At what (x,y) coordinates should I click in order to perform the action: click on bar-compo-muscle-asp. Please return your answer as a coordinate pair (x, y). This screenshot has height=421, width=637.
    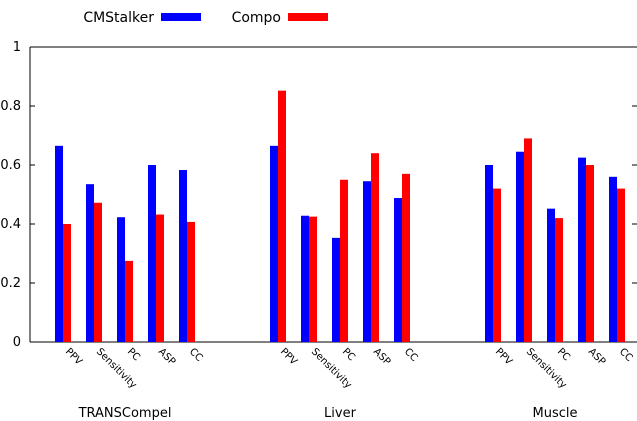
    Looking at the image, I should click on (590, 253).